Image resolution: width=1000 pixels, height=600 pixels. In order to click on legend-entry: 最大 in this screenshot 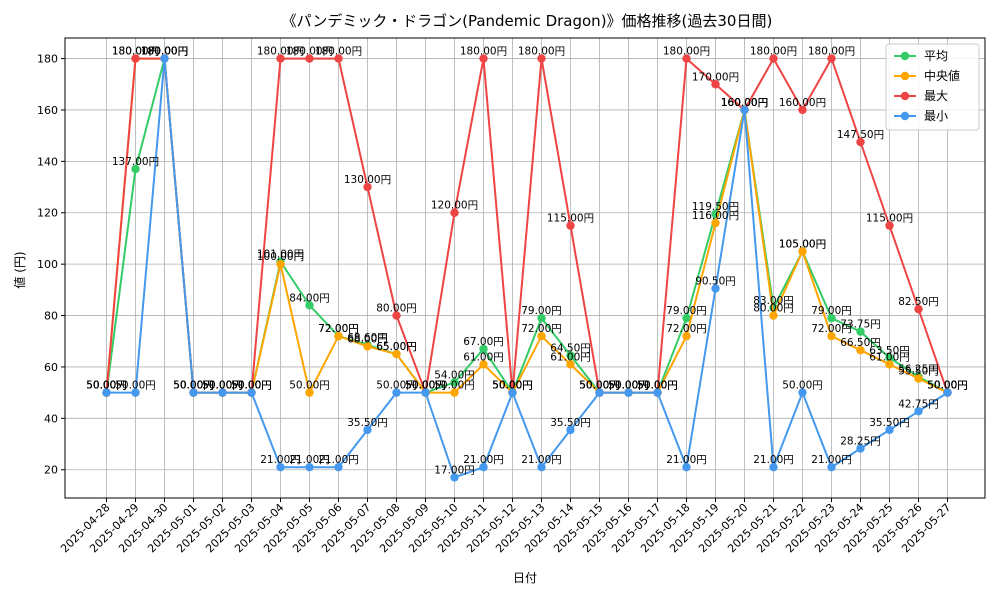, I will do `click(936, 96)`.